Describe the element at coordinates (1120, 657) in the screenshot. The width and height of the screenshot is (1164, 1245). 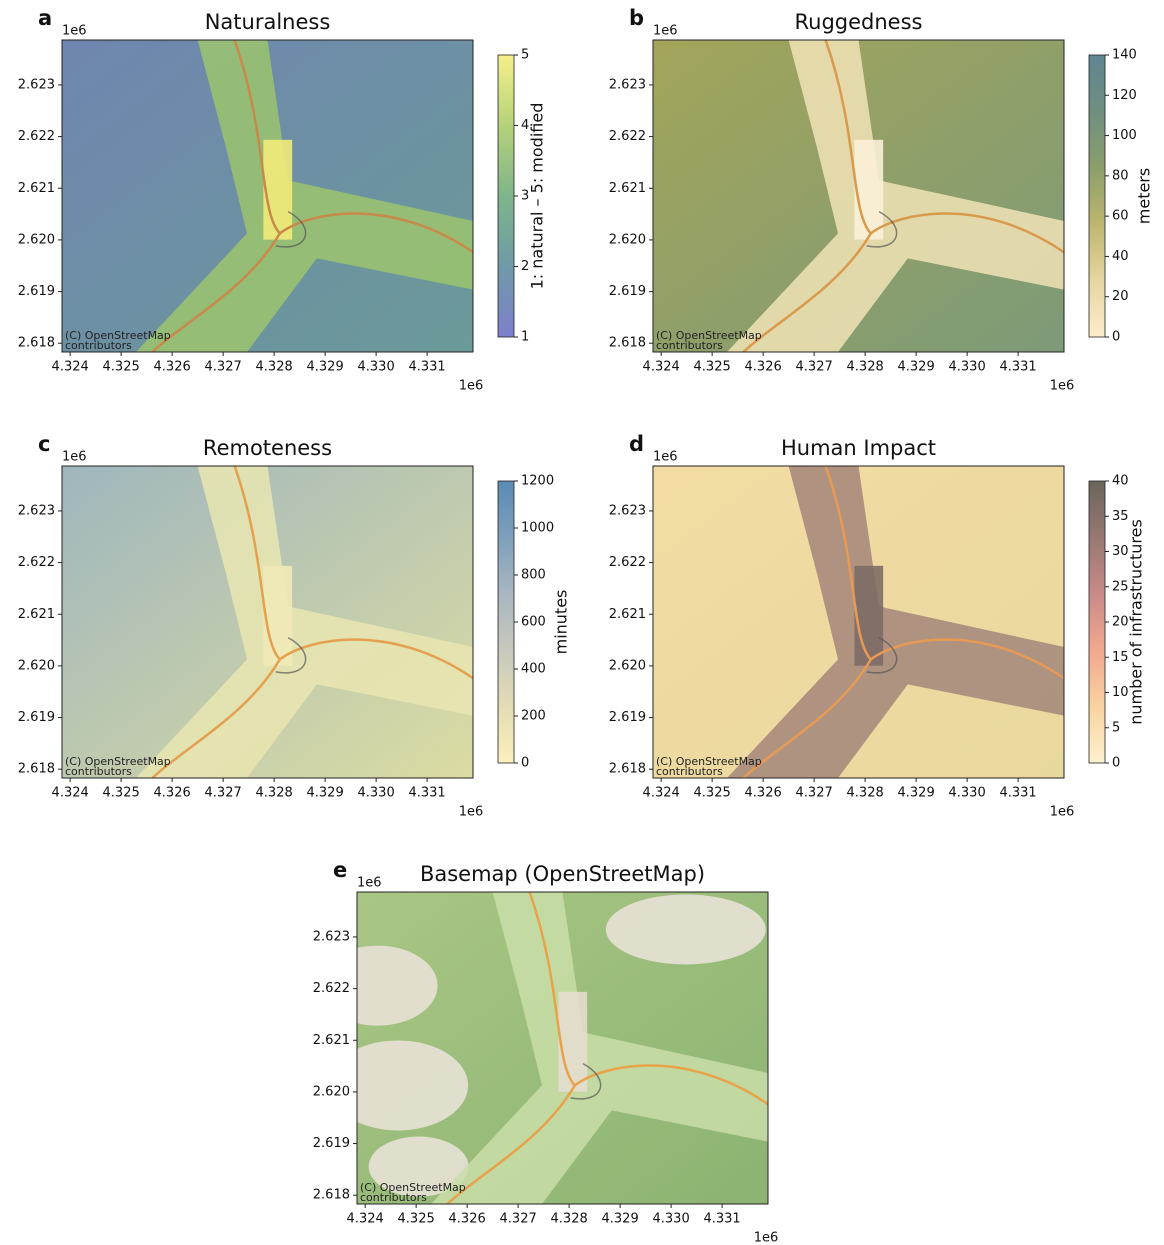
I see `colorbar-tick-label: 15` at that location.